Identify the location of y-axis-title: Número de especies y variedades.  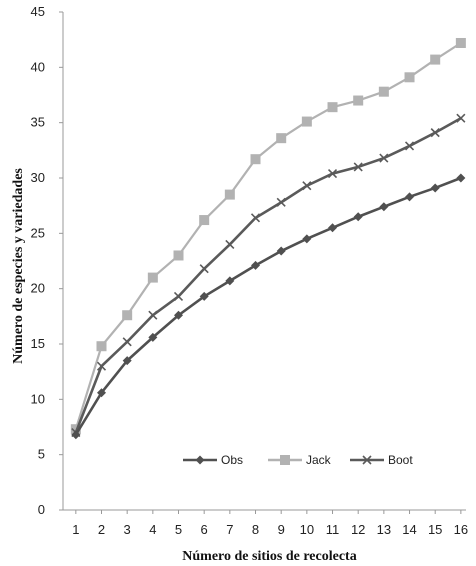
(18, 266).